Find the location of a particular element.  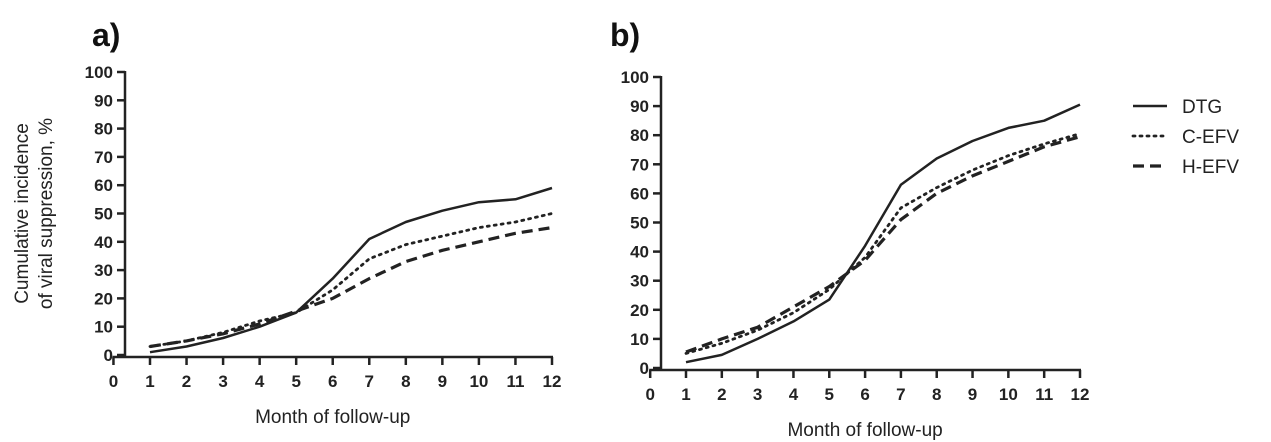

legend-label-dtg: DTG is located at coordinates (1202, 107).